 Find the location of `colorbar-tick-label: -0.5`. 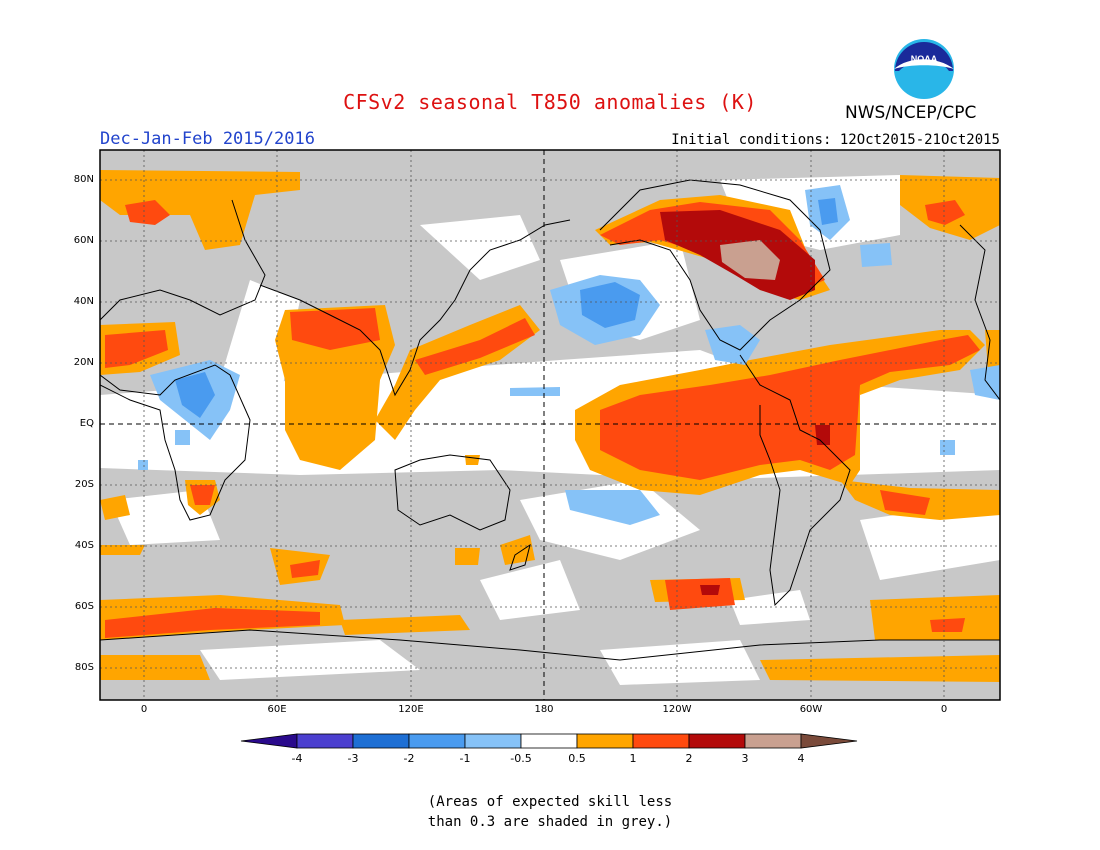

colorbar-tick-label: -0.5 is located at coordinates (521, 758).